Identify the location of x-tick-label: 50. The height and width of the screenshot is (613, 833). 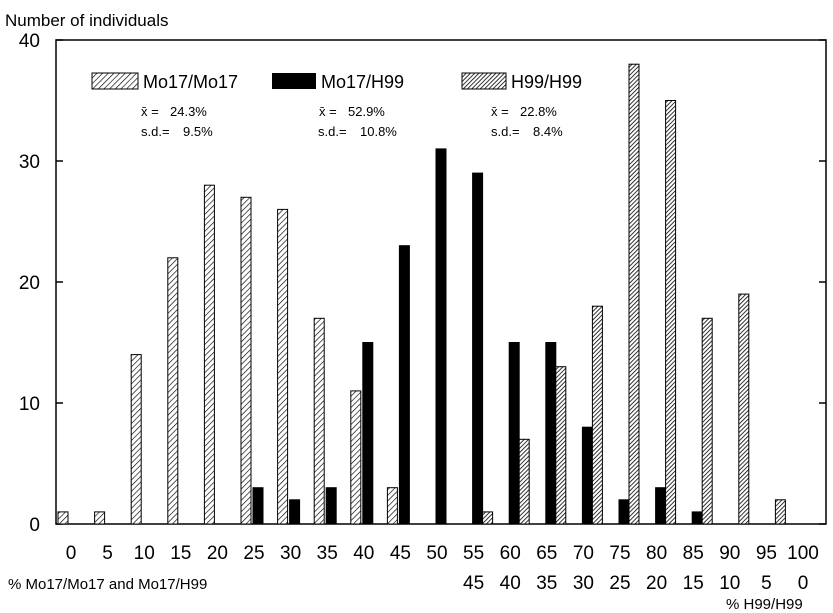
(436, 553).